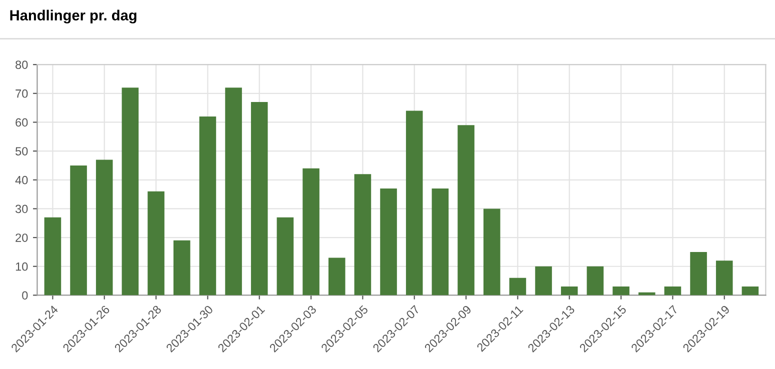 The height and width of the screenshot is (369, 775). What do you see at coordinates (73, 17) in the screenshot?
I see `chart-title: Handlinger pr. dag` at bounding box center [73, 17].